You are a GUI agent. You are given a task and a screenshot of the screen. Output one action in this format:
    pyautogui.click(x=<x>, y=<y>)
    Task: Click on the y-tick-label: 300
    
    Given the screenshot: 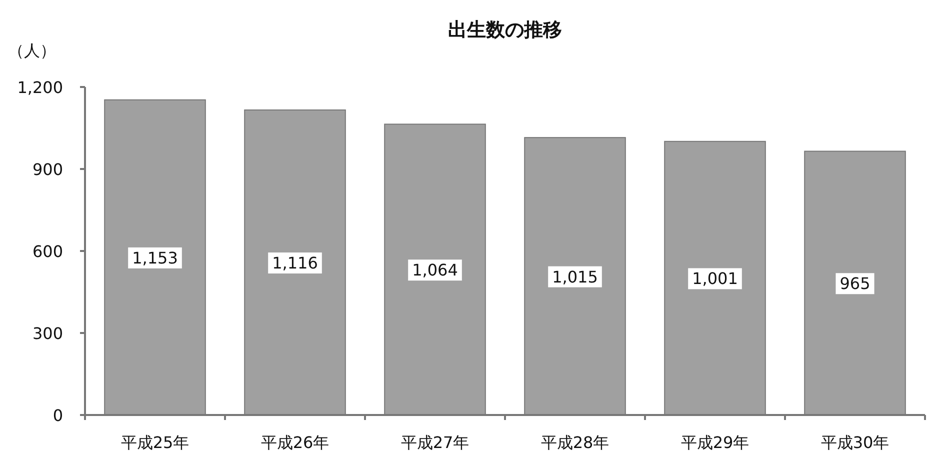 What is the action you would take?
    pyautogui.click(x=47, y=333)
    